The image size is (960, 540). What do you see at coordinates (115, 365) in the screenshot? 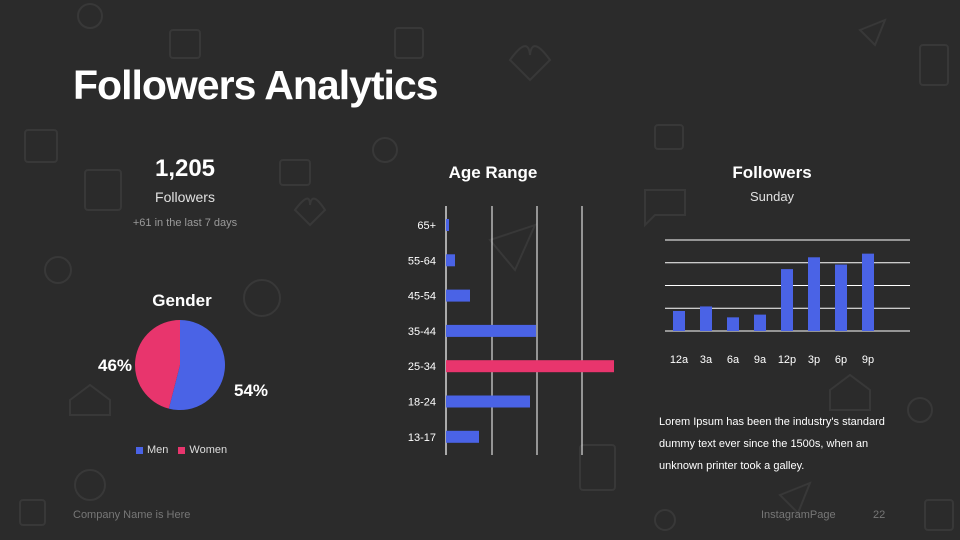
I see `pie-label-women: 46%` at bounding box center [115, 365].